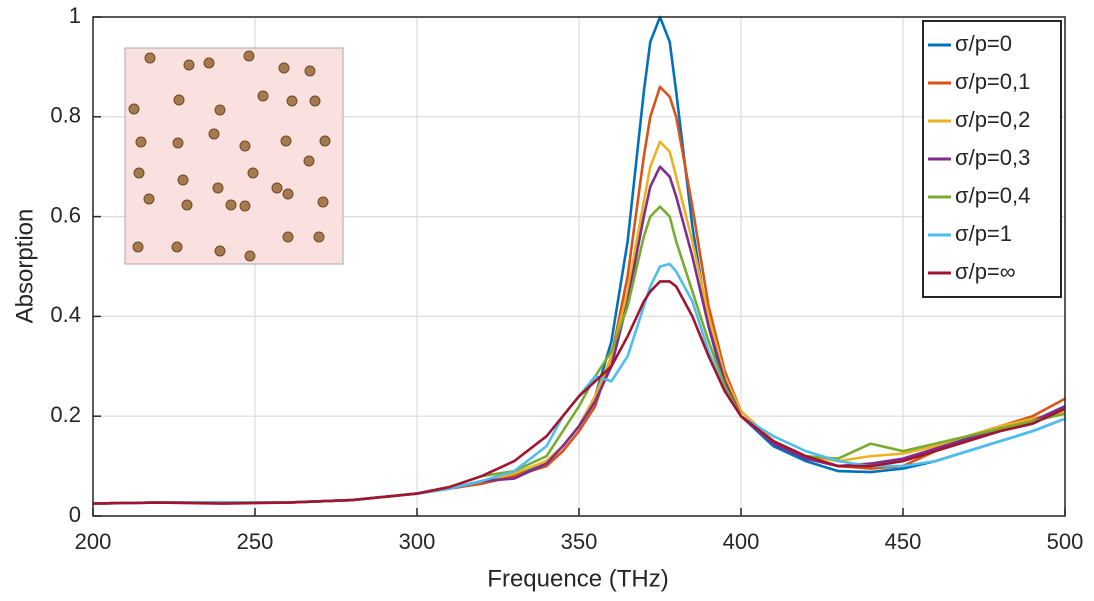 The image size is (1094, 601). What do you see at coordinates (65, 115) in the screenshot?
I see `y-tick-label: 0.8` at bounding box center [65, 115].